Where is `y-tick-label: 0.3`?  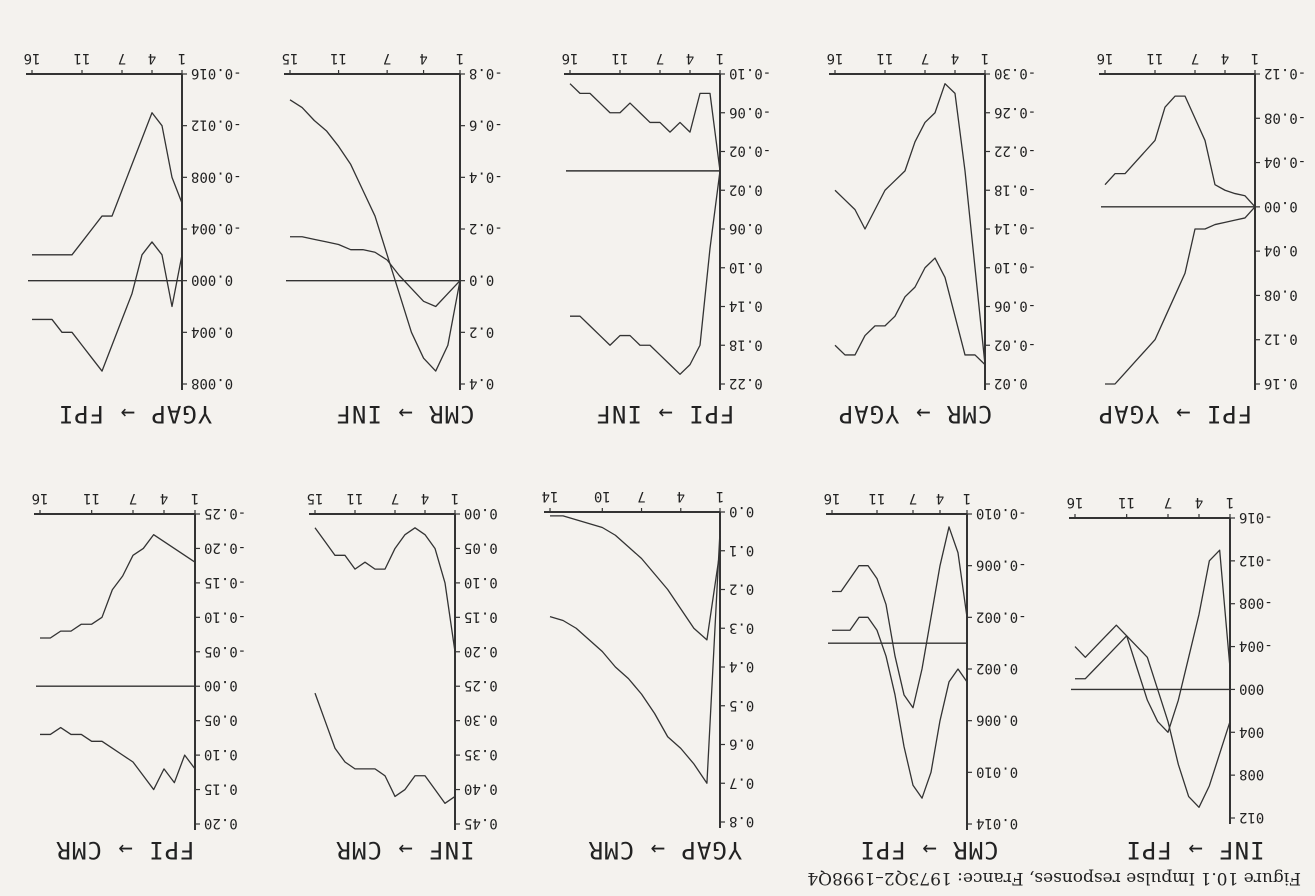
y-tick-label: 0.3 is located at coordinates (741, 627).